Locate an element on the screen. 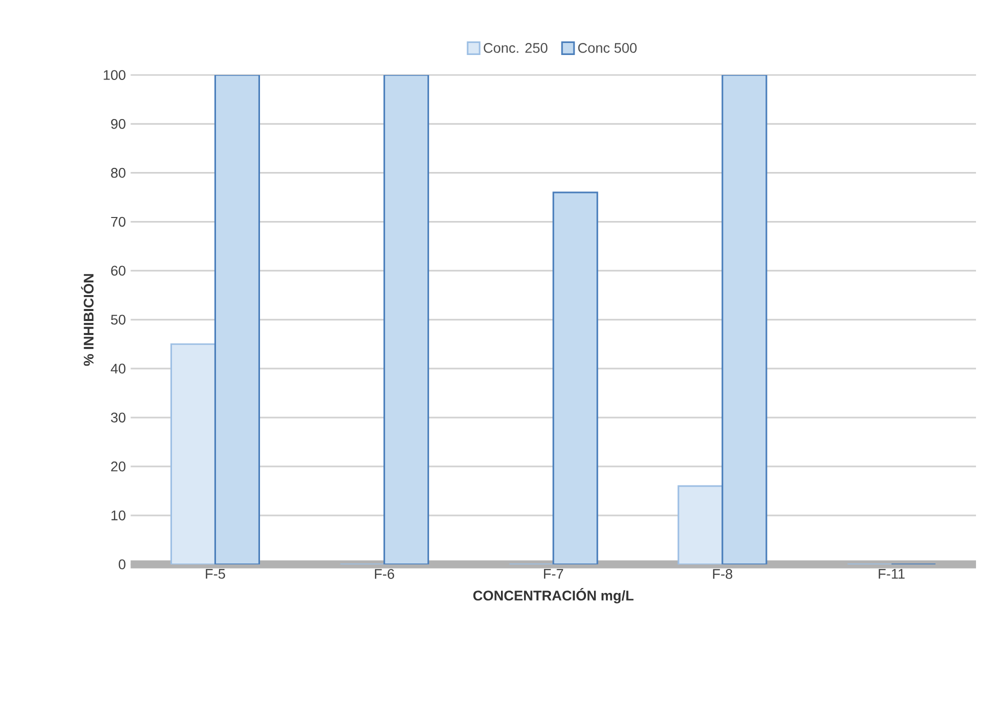 This screenshot has width=984, height=727. x-tick-label: F-11 is located at coordinates (891, 574).